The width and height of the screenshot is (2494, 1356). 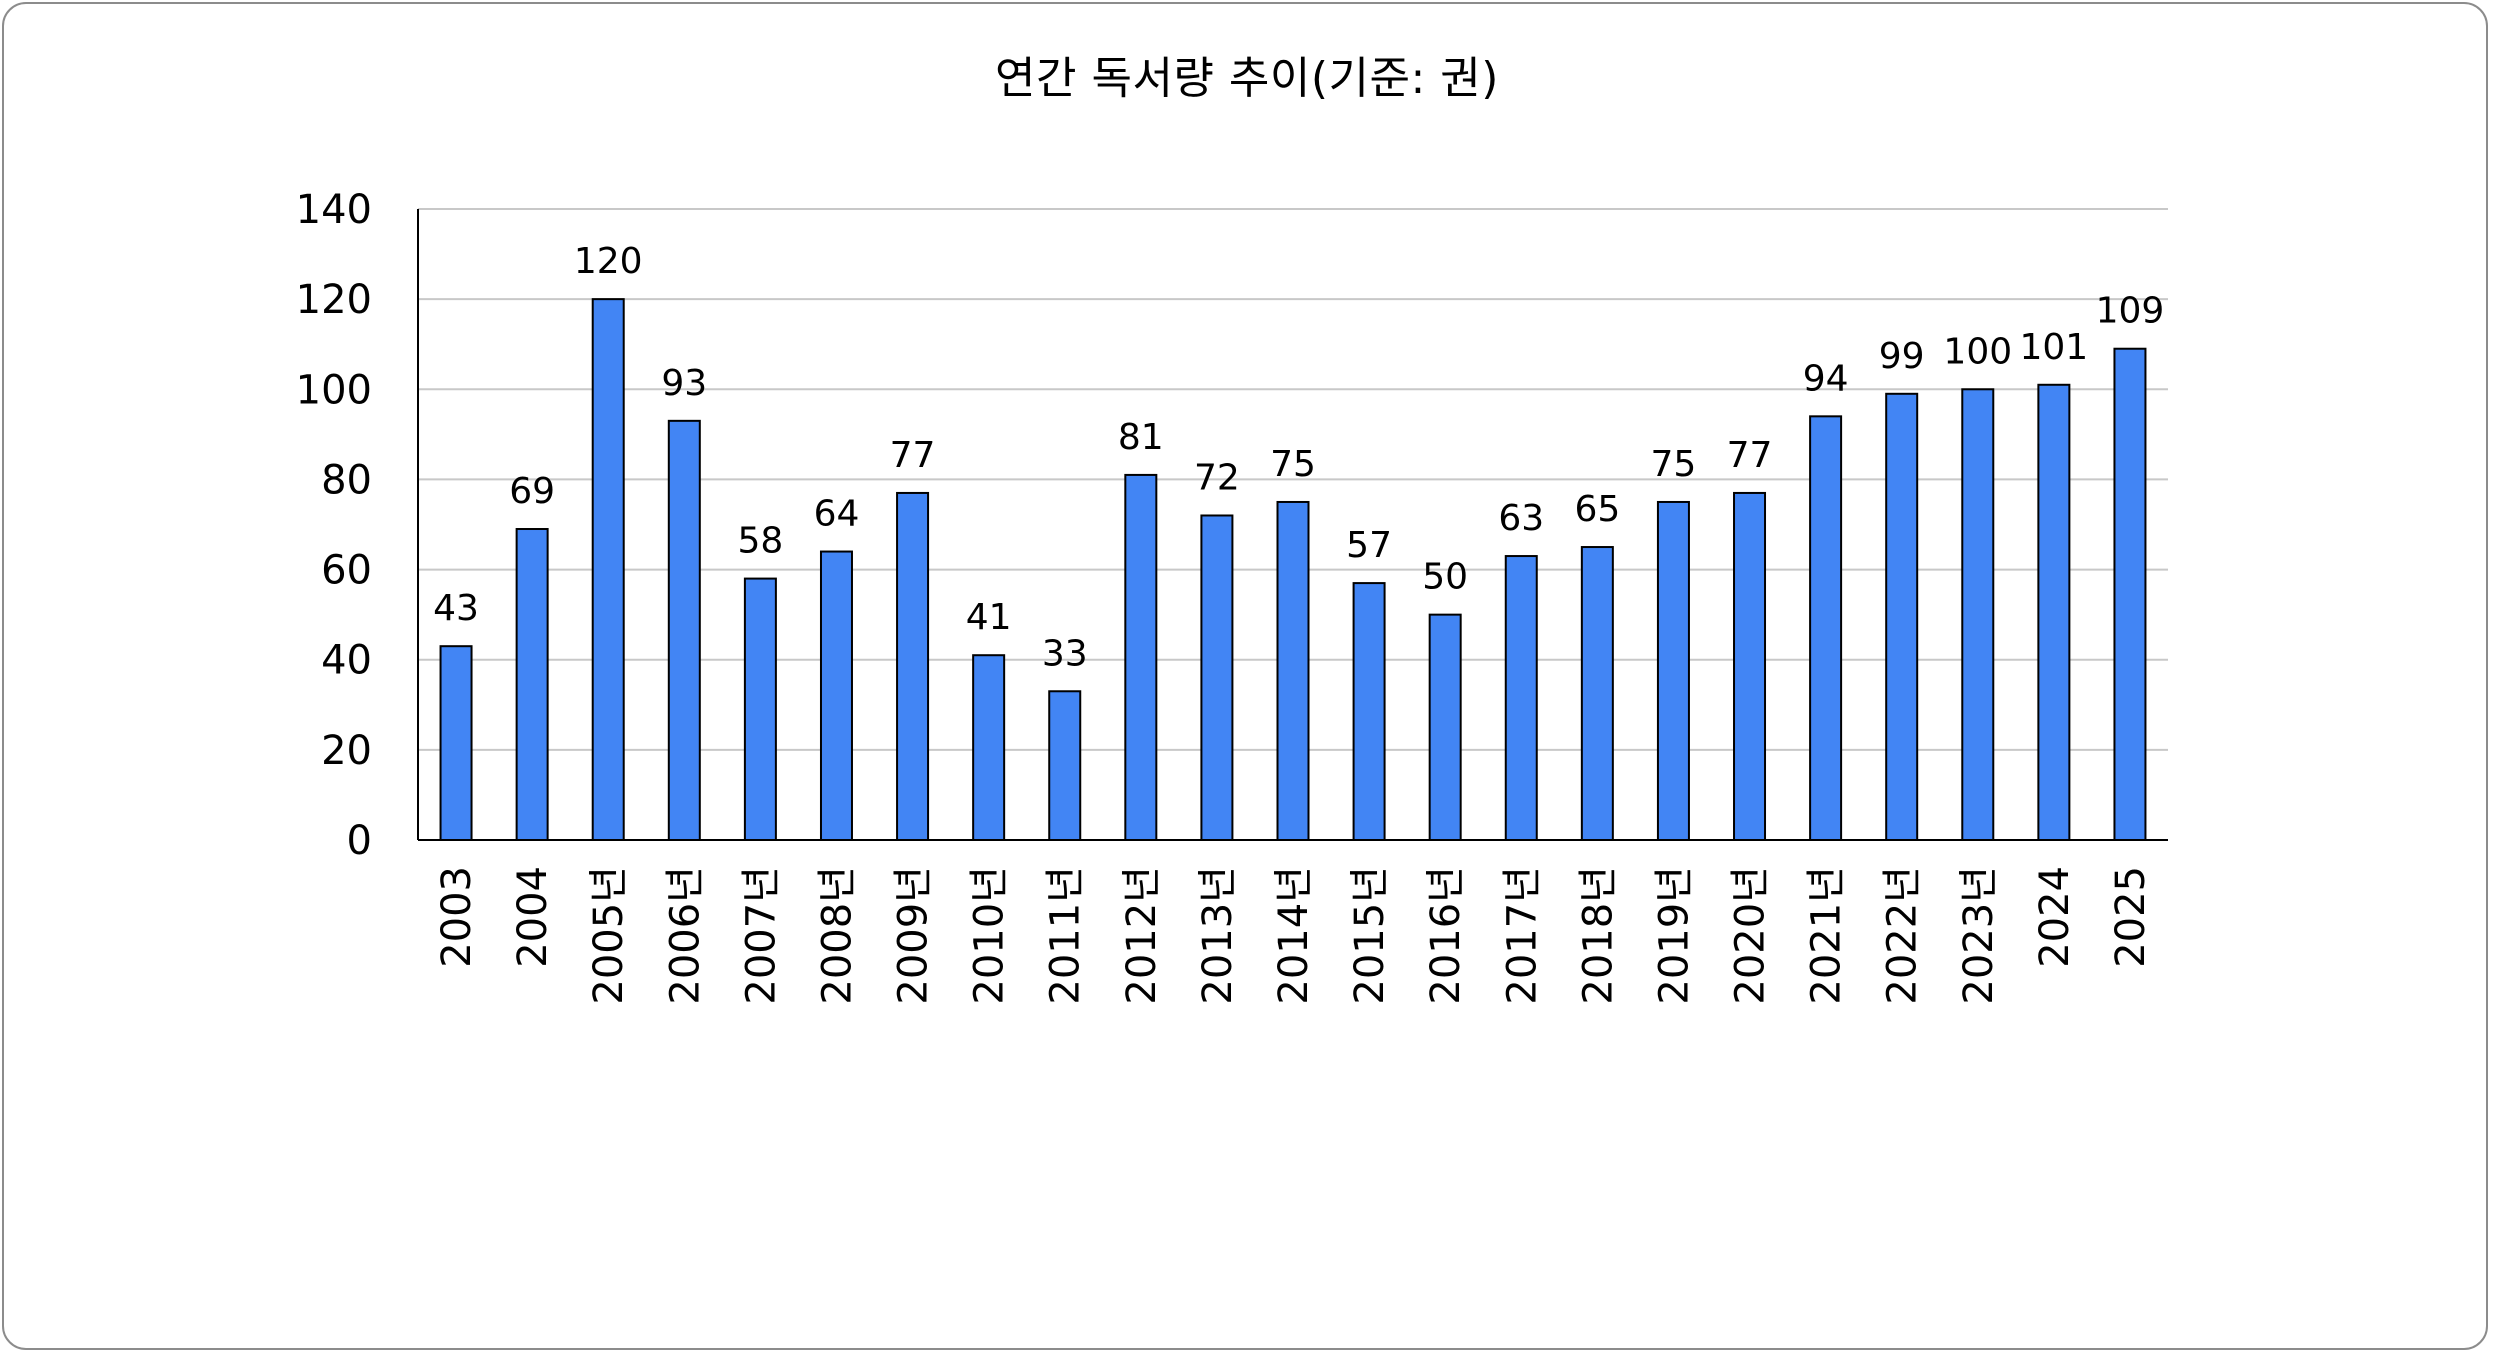 What do you see at coordinates (1827, 935) in the screenshot?
I see `x-tick-label: 2021년` at bounding box center [1827, 935].